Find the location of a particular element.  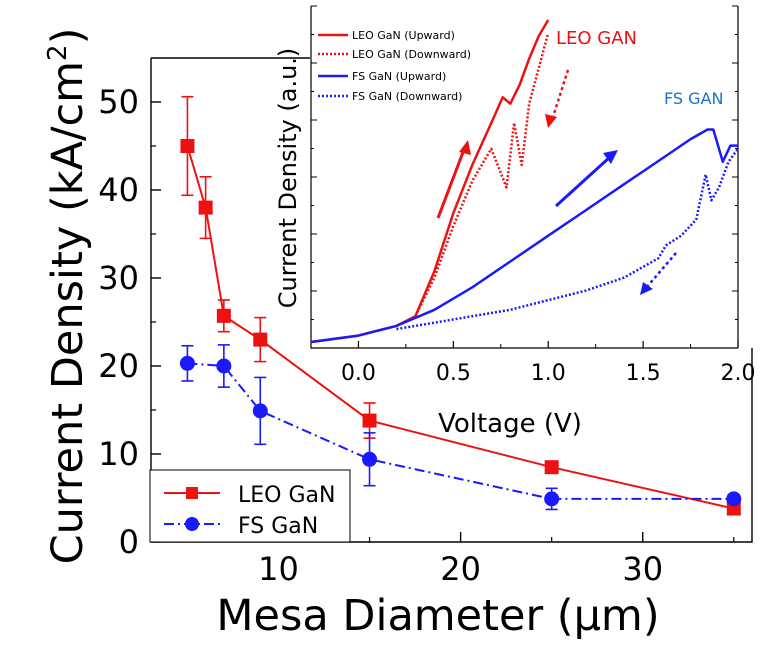

y-tick-label: 10 is located at coordinates (118, 454).